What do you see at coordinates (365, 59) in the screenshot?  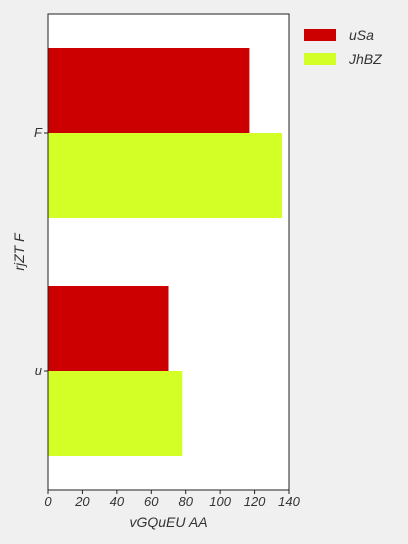 I see `legend-label-JhBZ: JhBZ` at bounding box center [365, 59].